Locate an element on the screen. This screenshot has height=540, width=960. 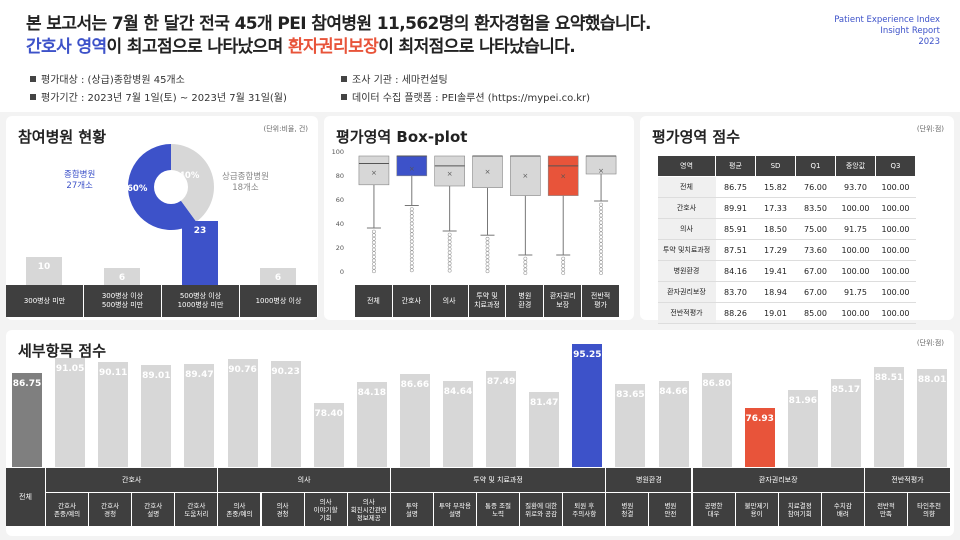
hospital-bar: 23 is located at coordinates (200, 253).